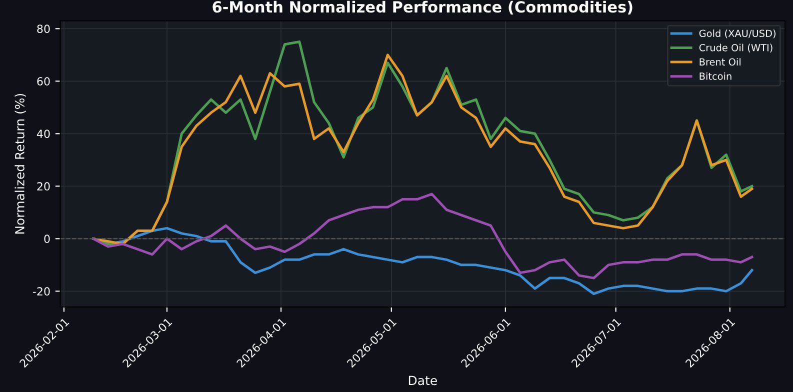 This screenshot has width=793, height=392. Describe the element at coordinates (422, 381) in the screenshot. I see `x-axis-title: Date` at that location.